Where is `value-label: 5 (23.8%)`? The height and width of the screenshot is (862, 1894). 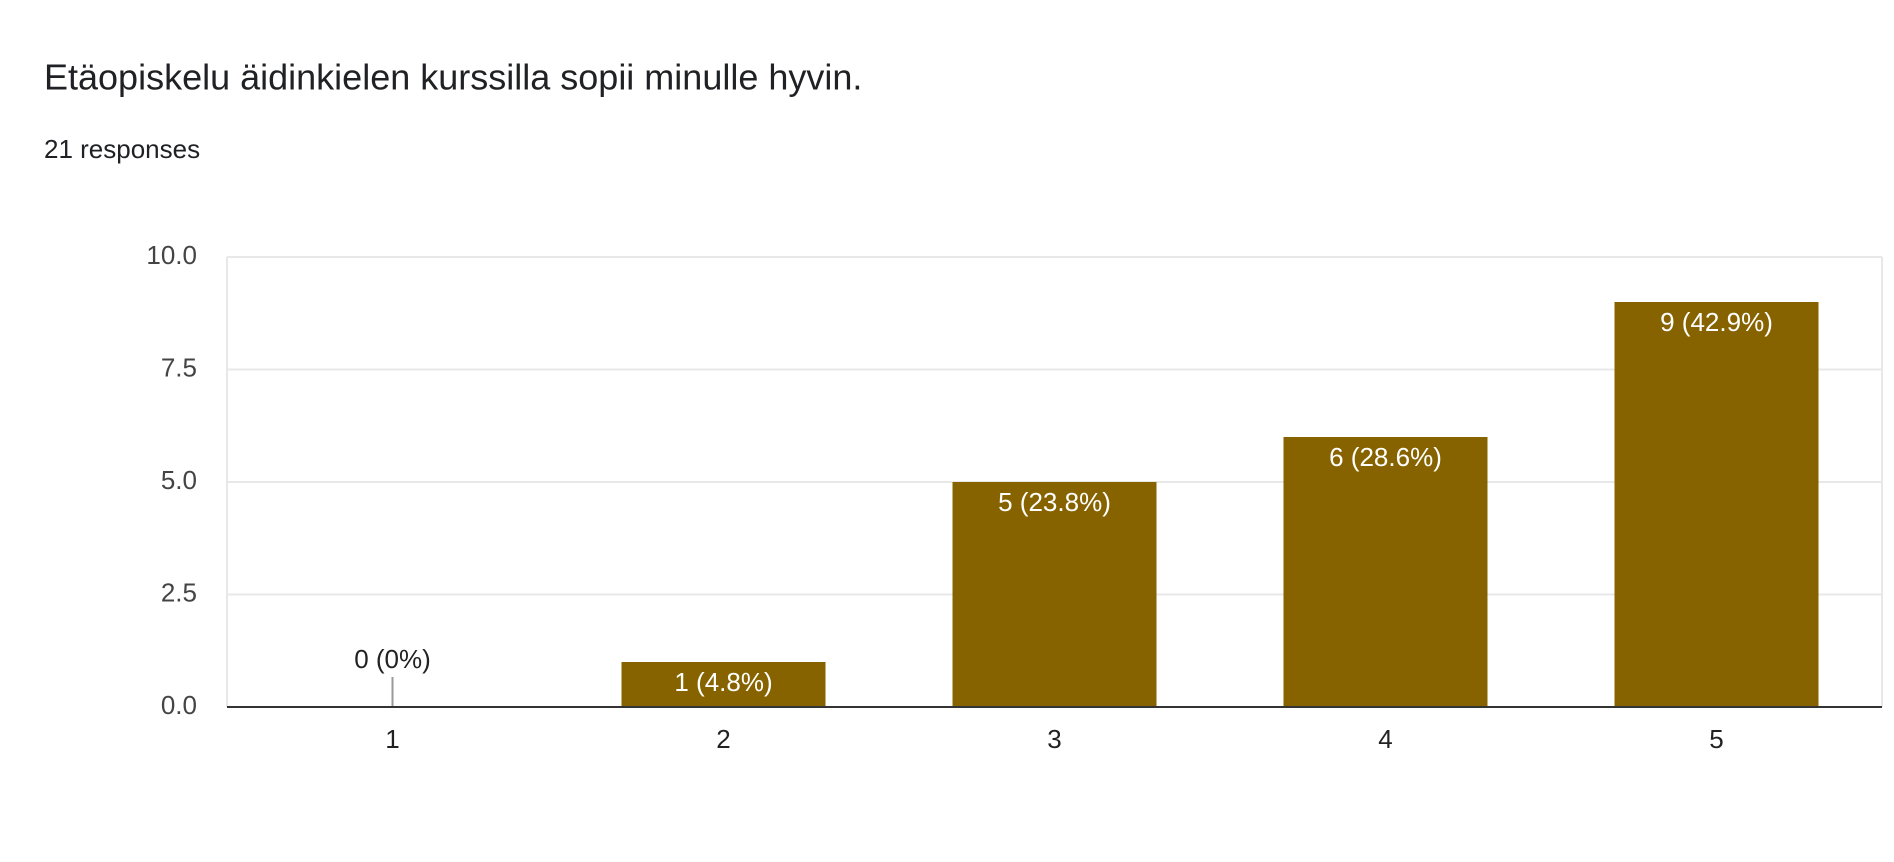 value-label: 5 (23.8%) is located at coordinates (1054, 502).